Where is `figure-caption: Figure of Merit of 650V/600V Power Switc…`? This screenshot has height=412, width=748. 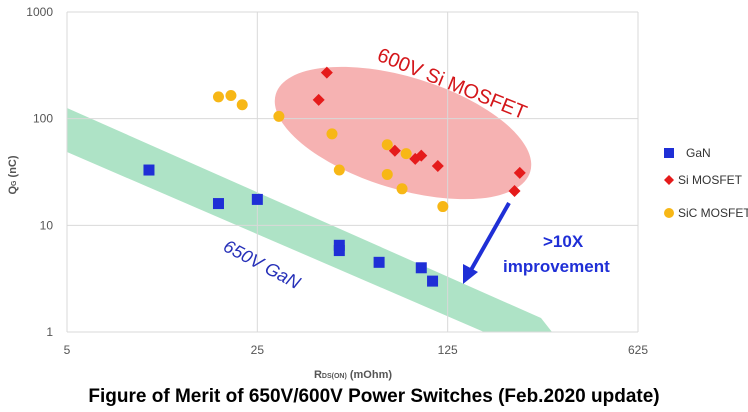
figure-caption: Figure of Merit of 650V/600V Power Switc… is located at coordinates (373, 396).